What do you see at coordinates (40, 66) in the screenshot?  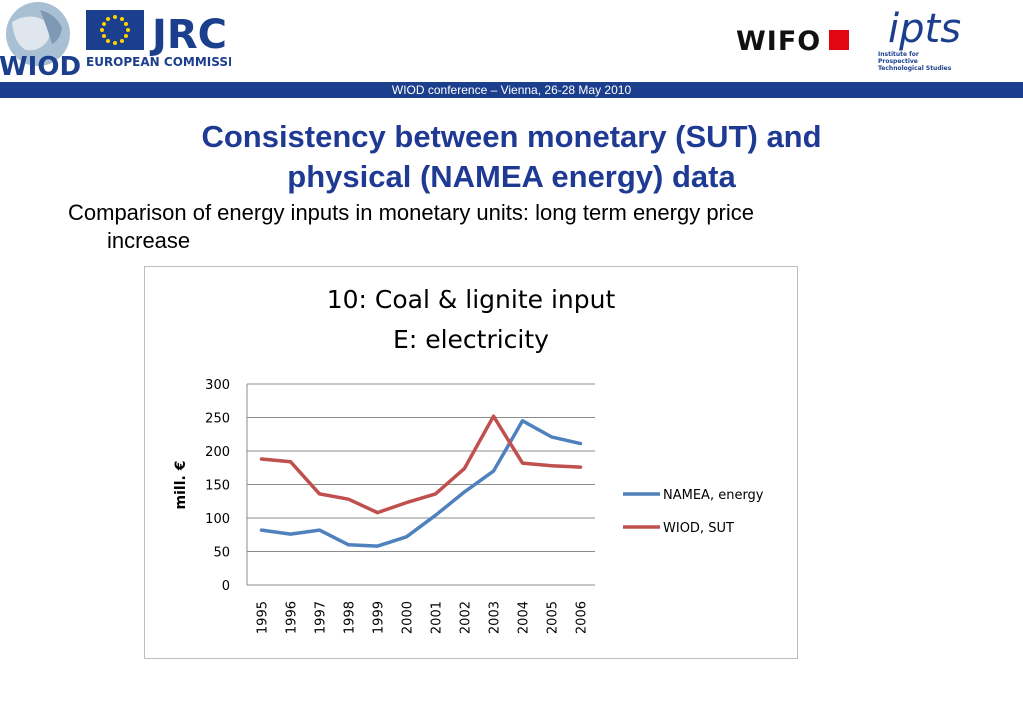 I see `wiod-logo-text: WIOD` at bounding box center [40, 66].